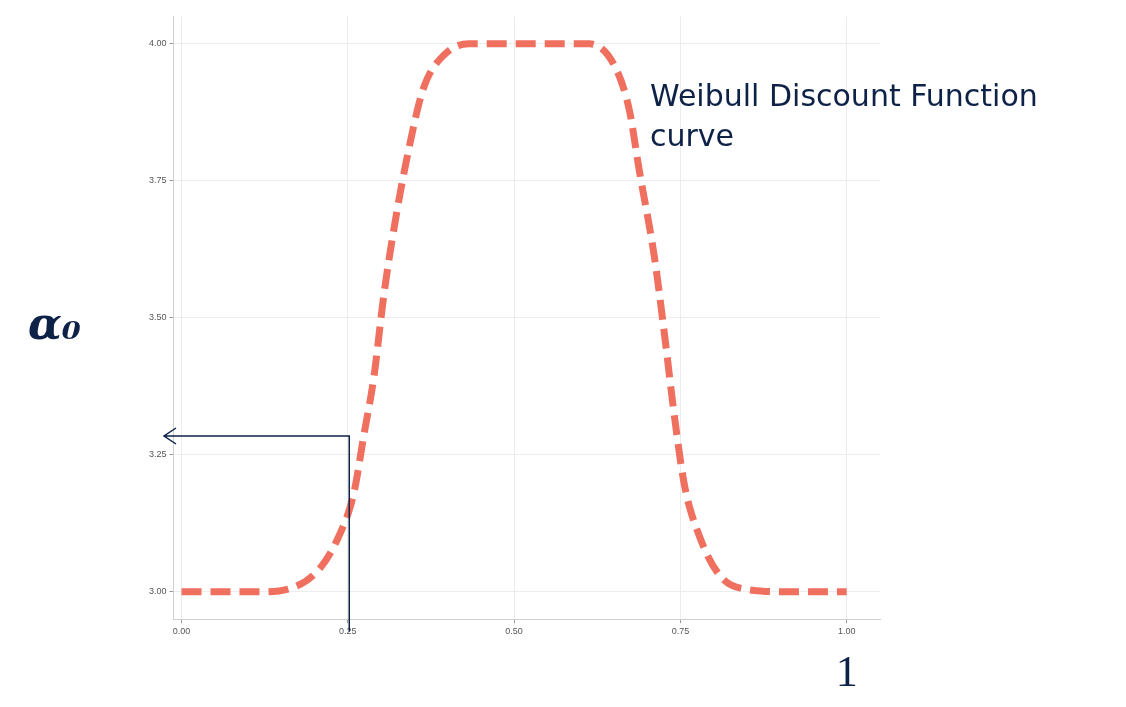 The image size is (1126, 707). Describe the element at coordinates (157, 591) in the screenshot. I see `y-tick-label: 3.00` at that location.